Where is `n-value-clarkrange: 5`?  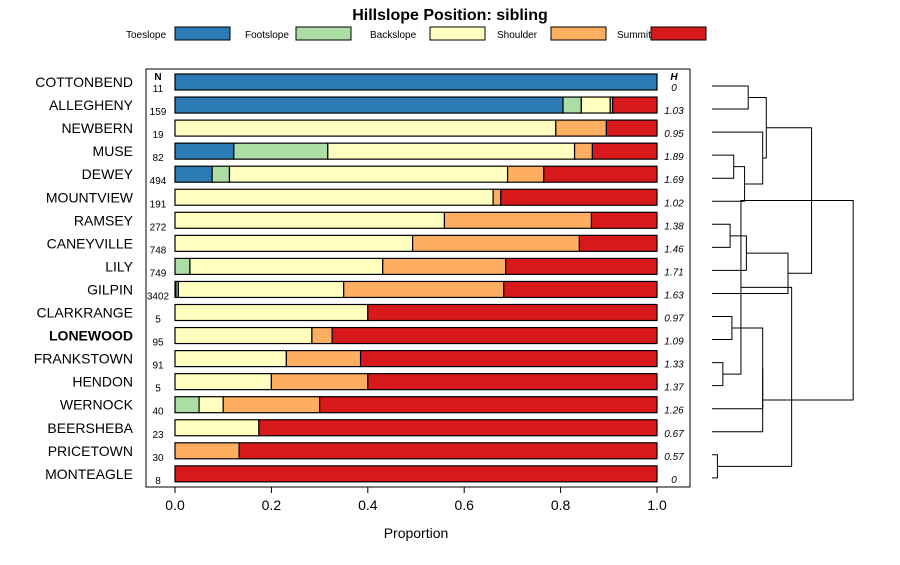
n-value-clarkrange: 5 is located at coordinates (158, 320).